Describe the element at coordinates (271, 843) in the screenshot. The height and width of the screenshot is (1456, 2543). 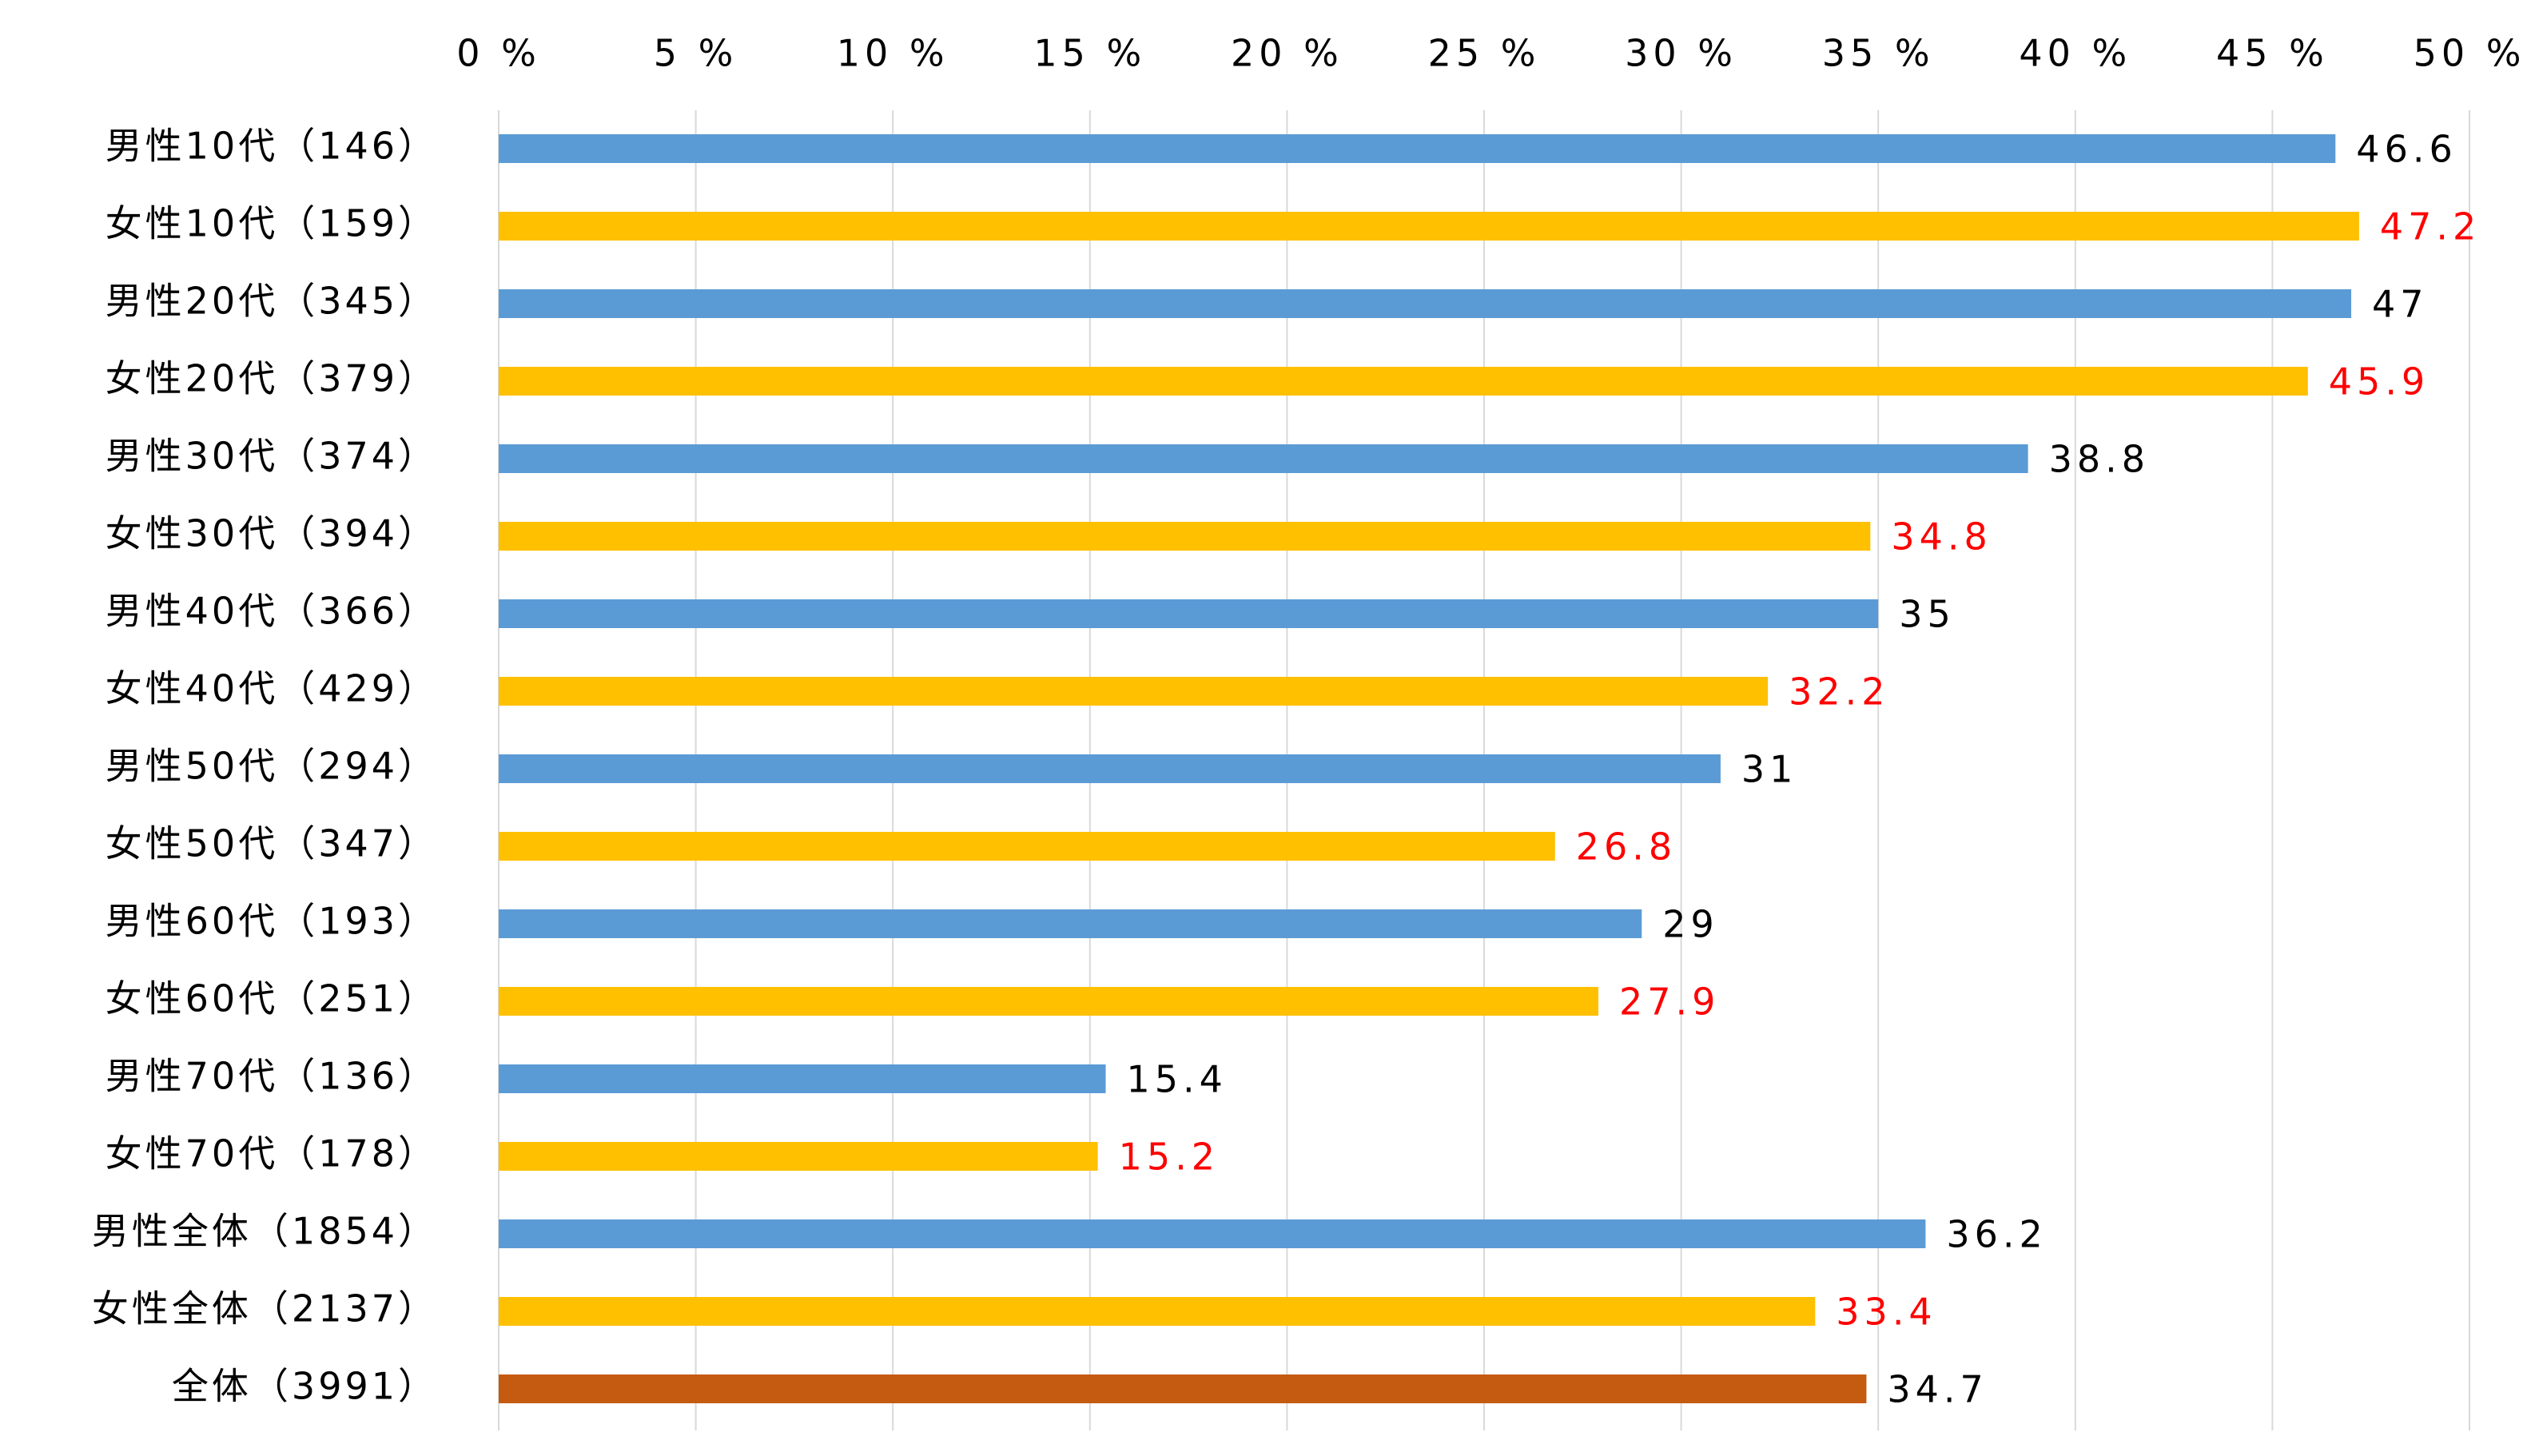
I see `category-label: 女性50代（347）` at that location.